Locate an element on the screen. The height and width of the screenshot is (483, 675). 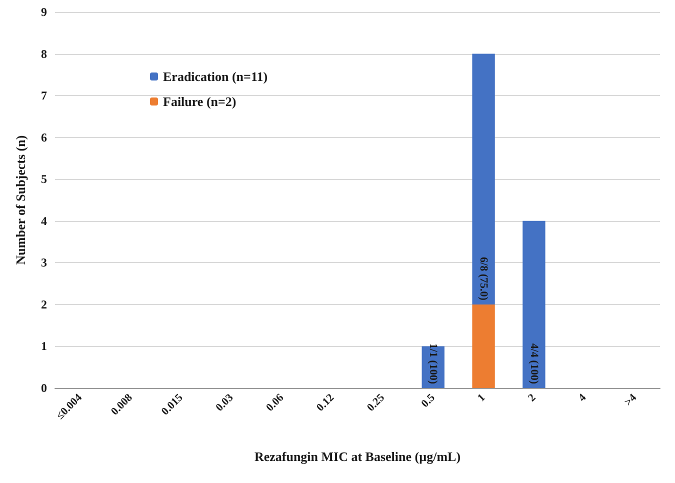
y-tick-label: 8 is located at coordinates (44, 53).